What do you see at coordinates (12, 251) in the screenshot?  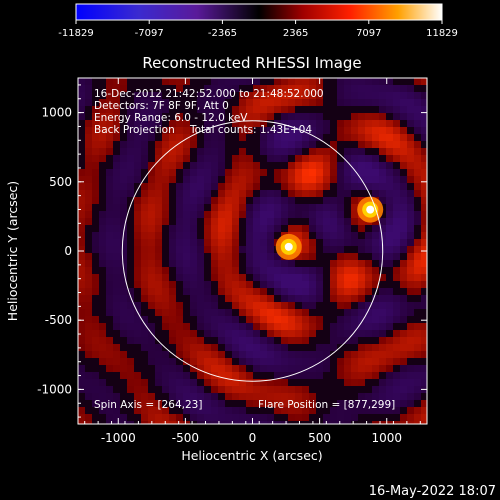 I see `y-axis-label: Heliocentric Y (arcsec)` at bounding box center [12, 251].